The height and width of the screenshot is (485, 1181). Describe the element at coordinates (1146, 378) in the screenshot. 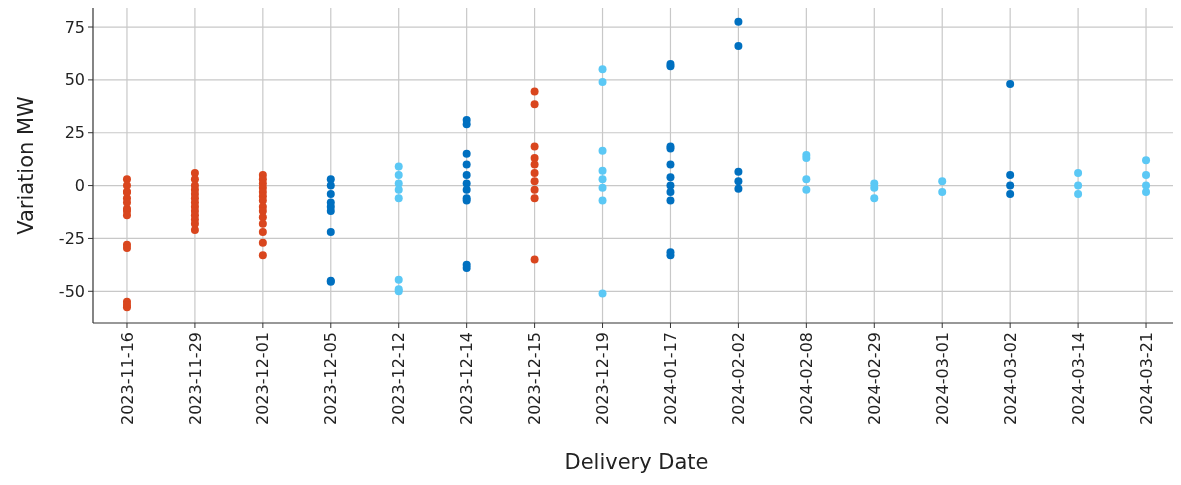

I see `x-tick-label: 2024-03-21` at that location.